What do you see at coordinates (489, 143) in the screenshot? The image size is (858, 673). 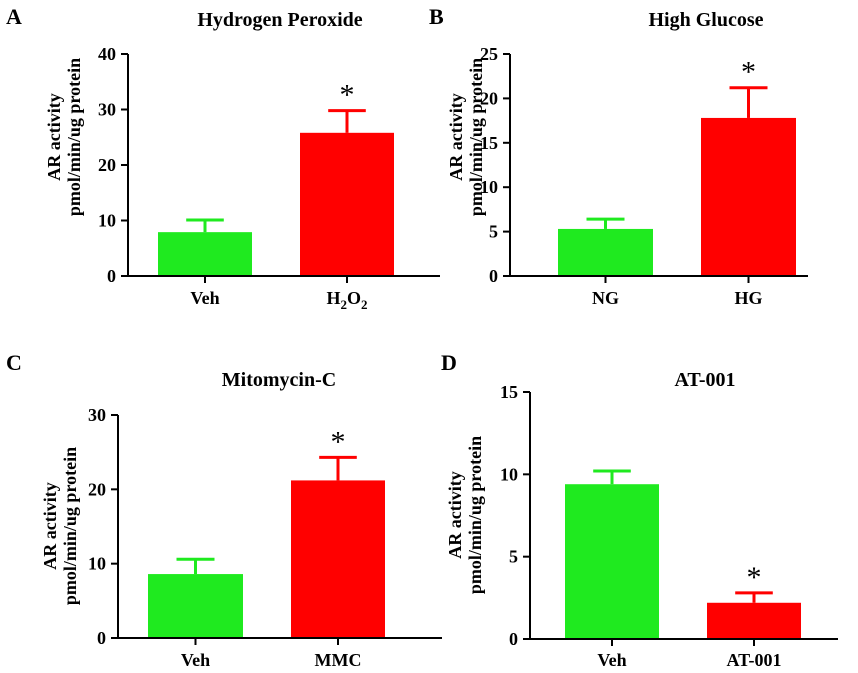 I see `y-tick-label-b-3: 15` at bounding box center [489, 143].